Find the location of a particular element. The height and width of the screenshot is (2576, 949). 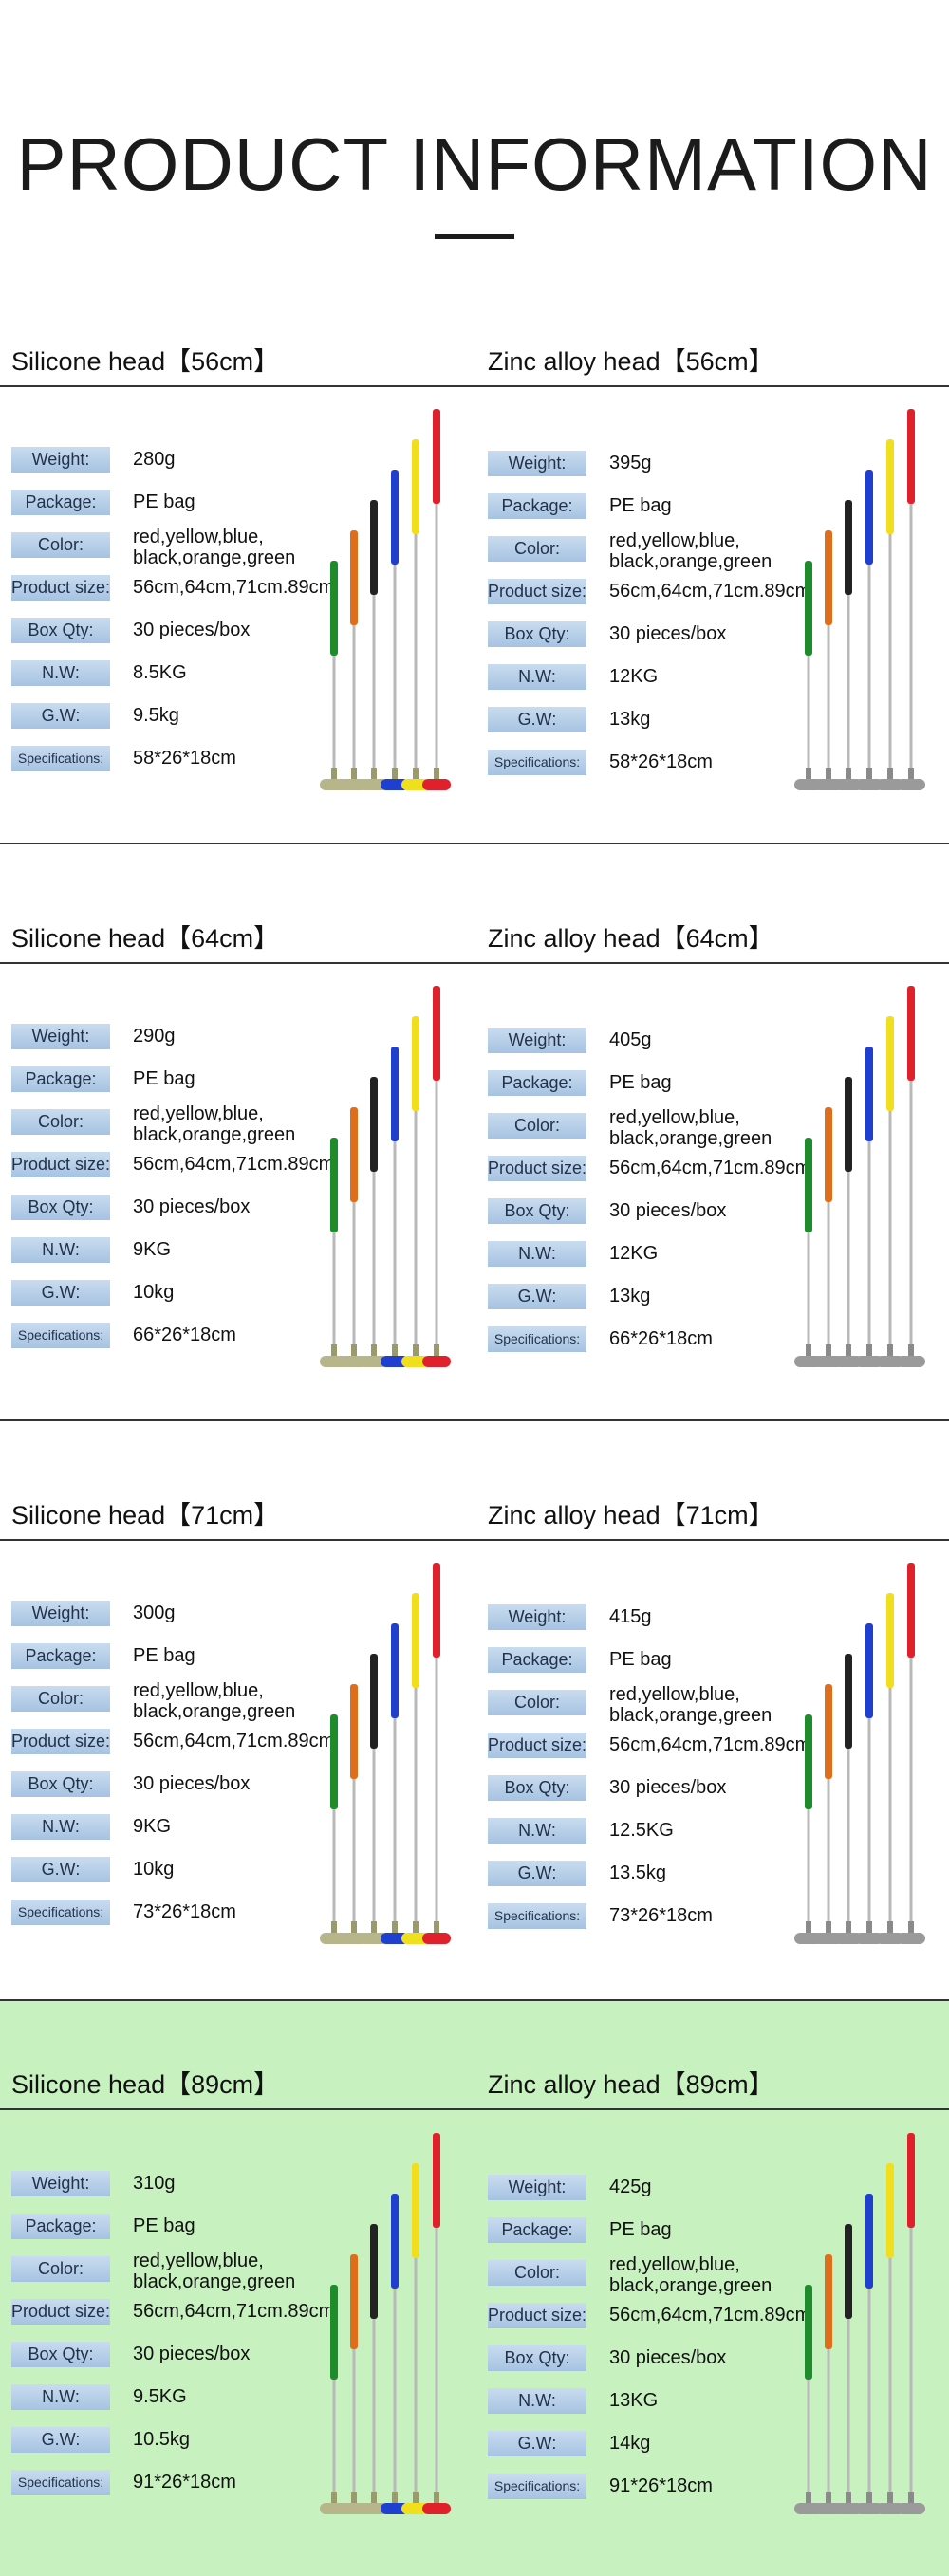

spec-value-weight: 415g is located at coordinates (630, 1616).